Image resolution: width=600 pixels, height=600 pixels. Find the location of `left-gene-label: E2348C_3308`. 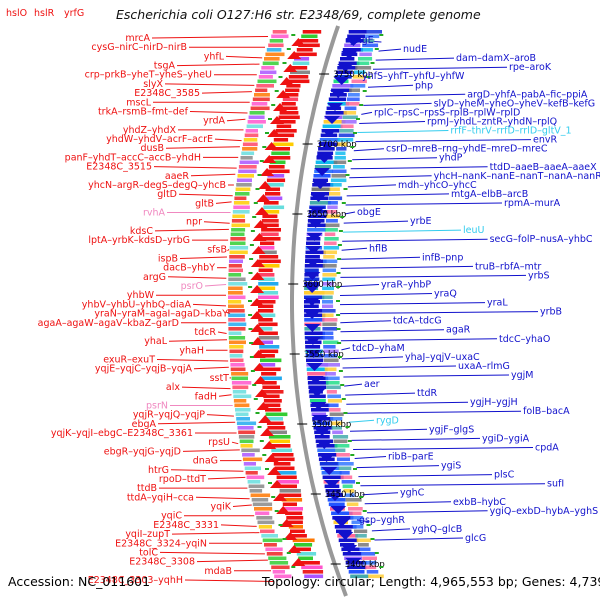

left-gene-label: E2348C_3308 is located at coordinates (162, 562).